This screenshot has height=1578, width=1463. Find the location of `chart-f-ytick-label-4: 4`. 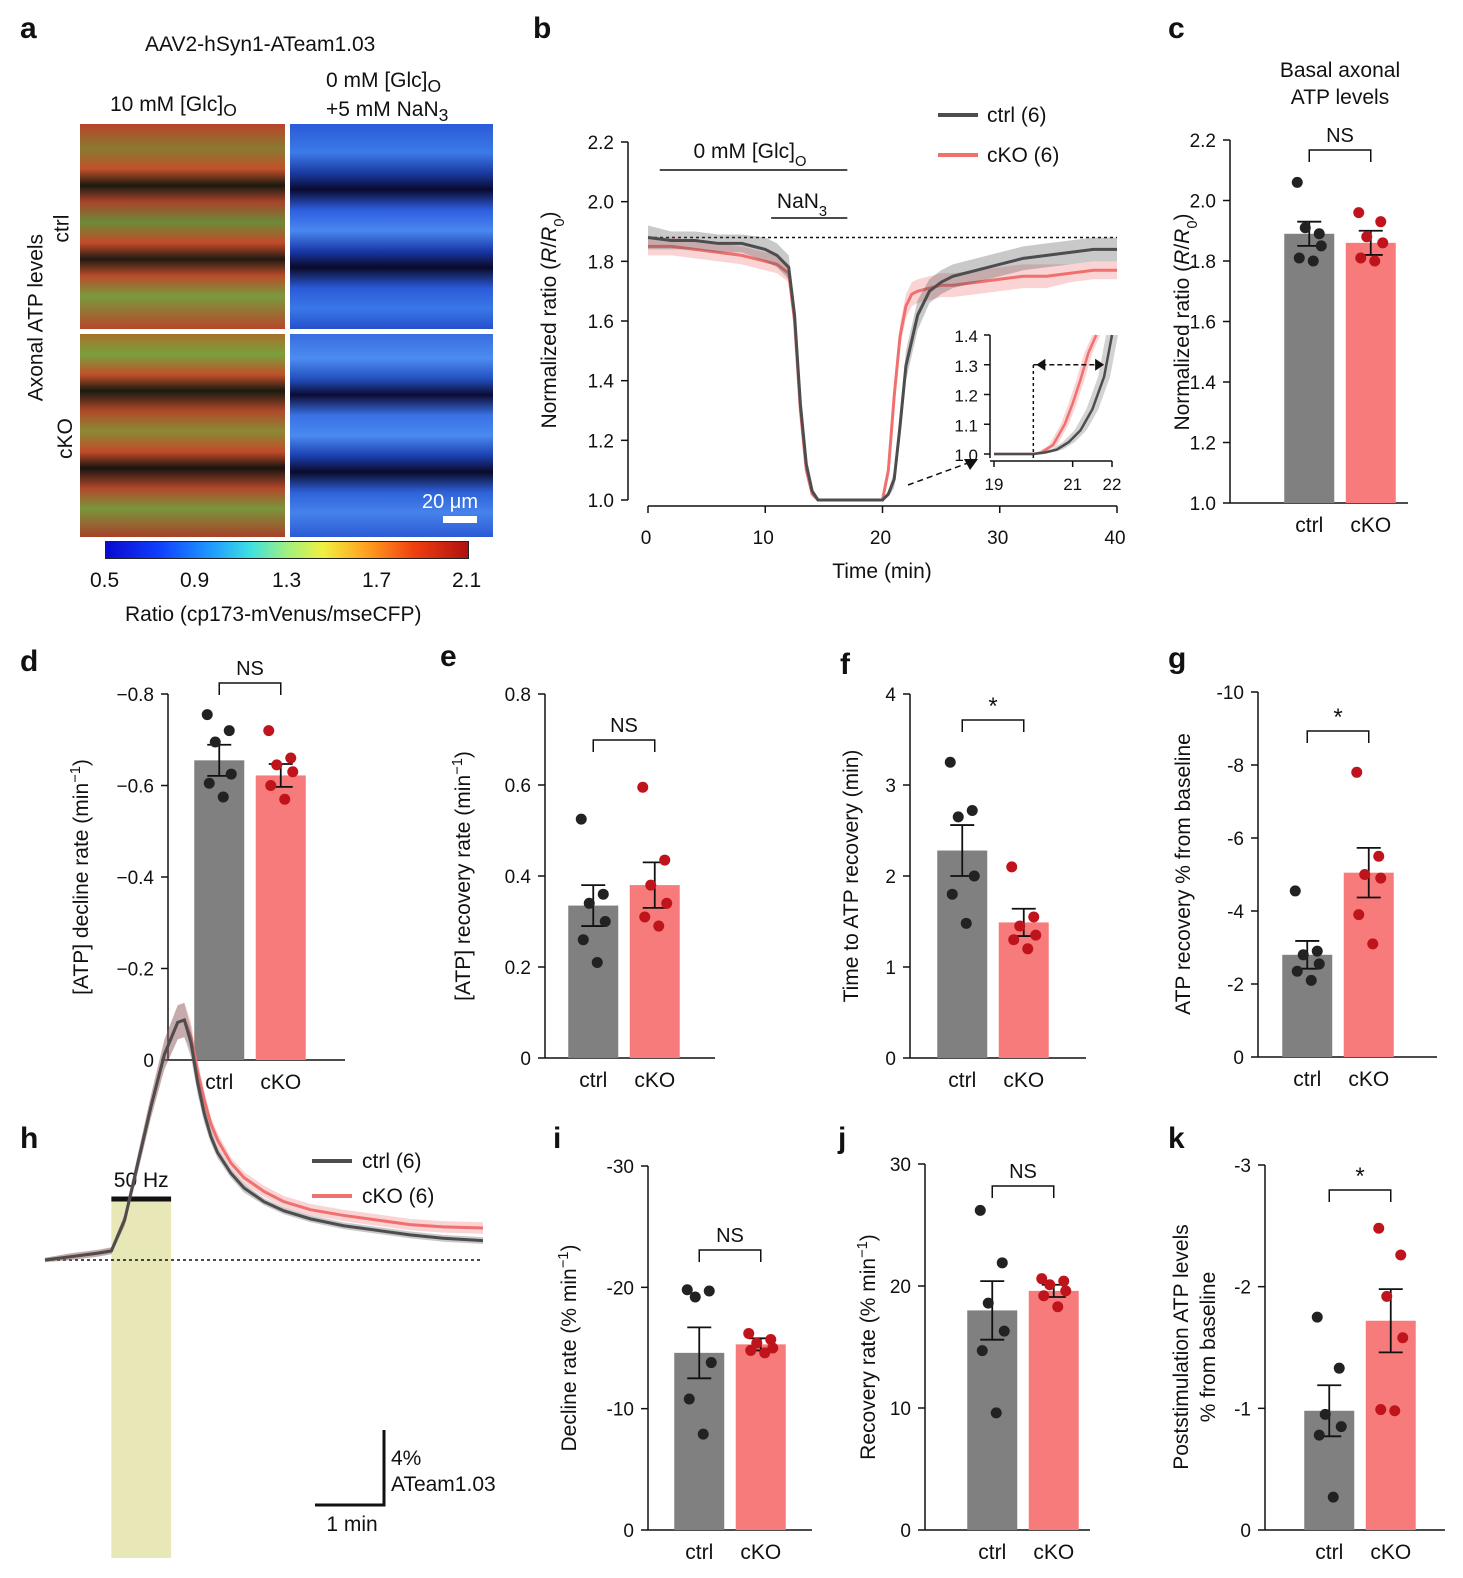

chart-f-ytick-label-4: 4 is located at coordinates (890, 695).